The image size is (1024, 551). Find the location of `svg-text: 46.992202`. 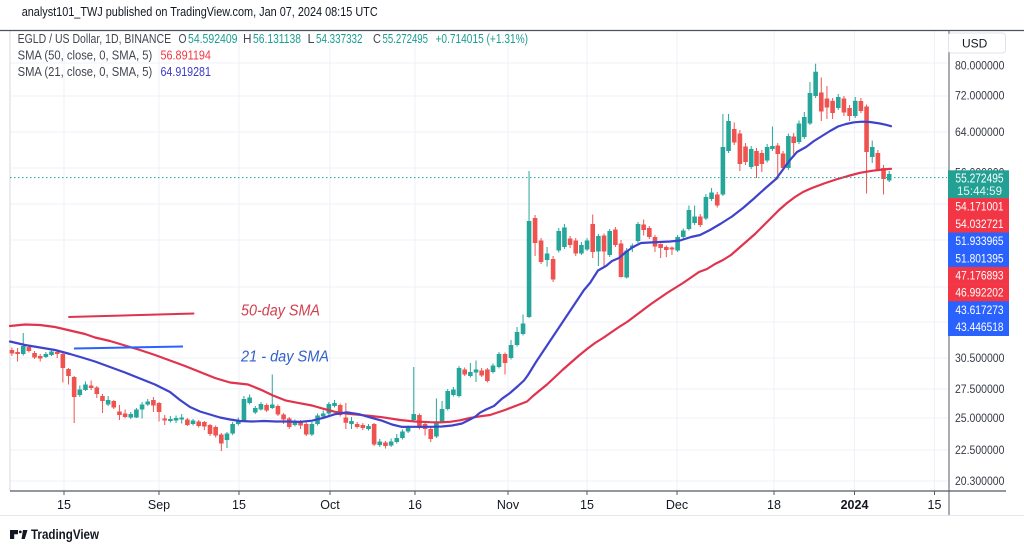

svg-text: 46.992202 is located at coordinates (979, 294).